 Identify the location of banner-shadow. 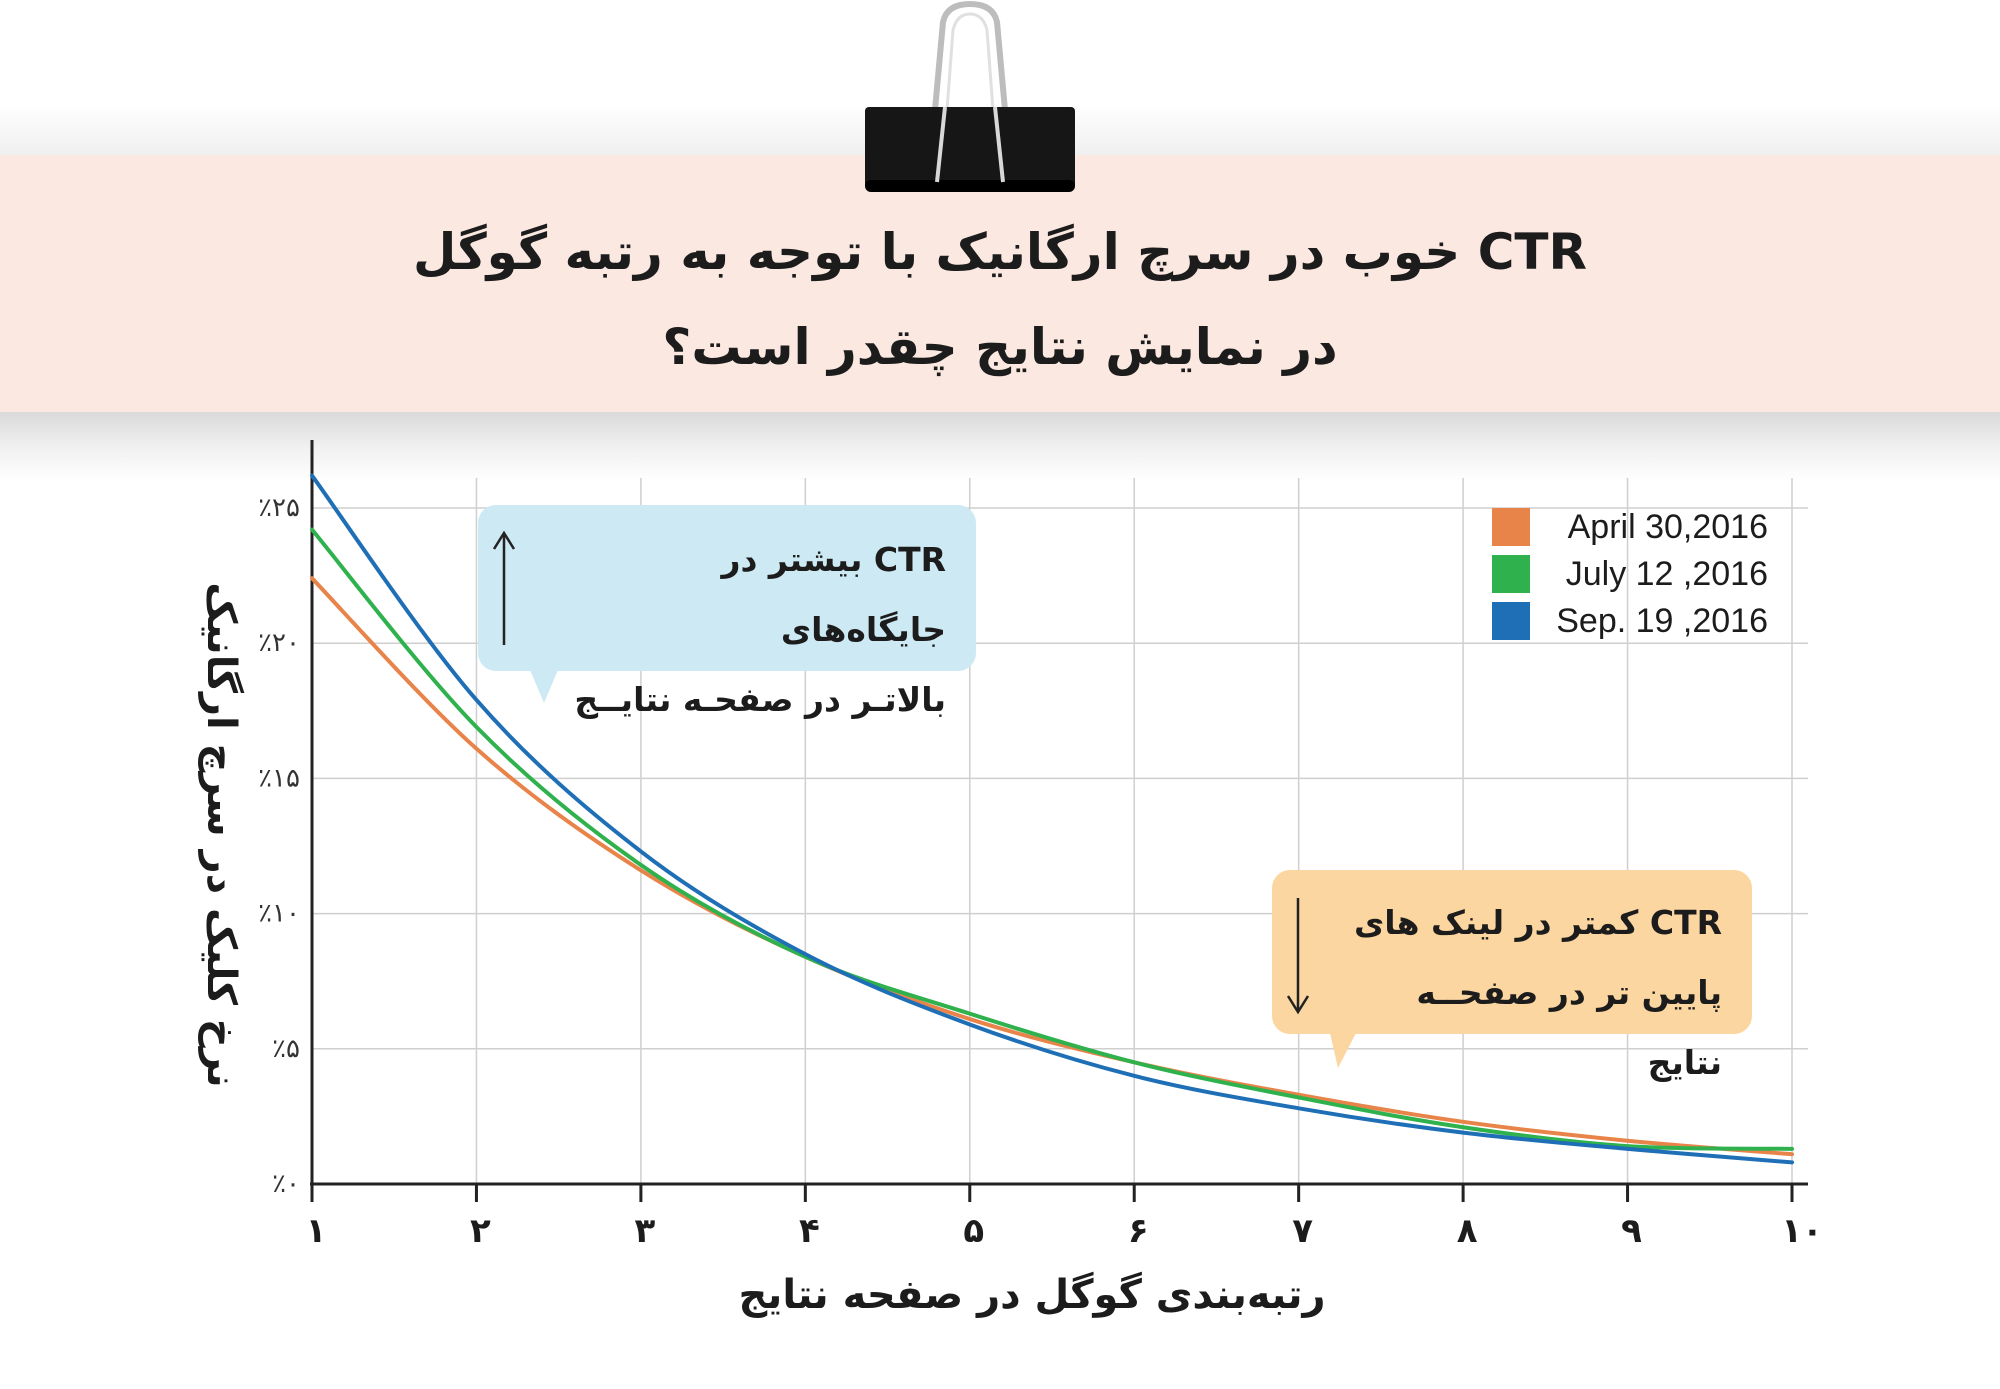
(1000, 447).